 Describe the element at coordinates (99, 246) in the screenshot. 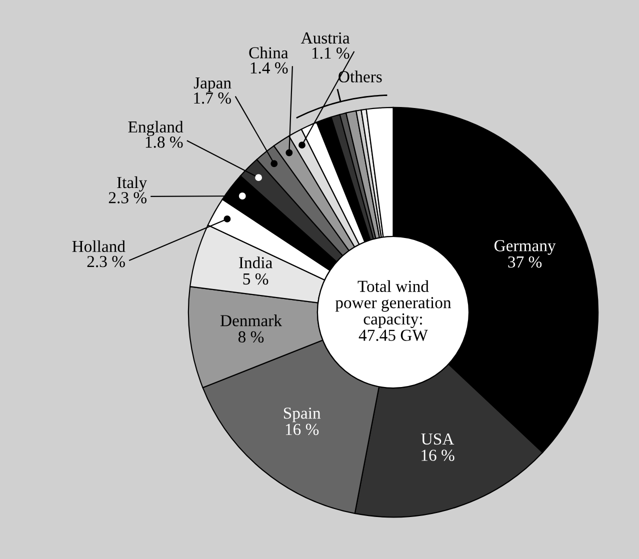

I see `slice-label: Holland` at that location.